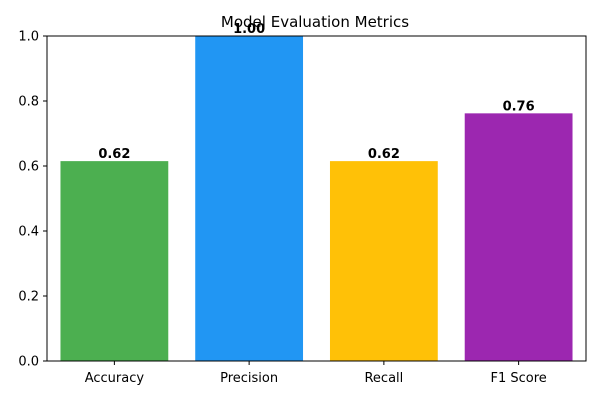  I want to click on y-tick-label: 0.0, so click(28, 362).